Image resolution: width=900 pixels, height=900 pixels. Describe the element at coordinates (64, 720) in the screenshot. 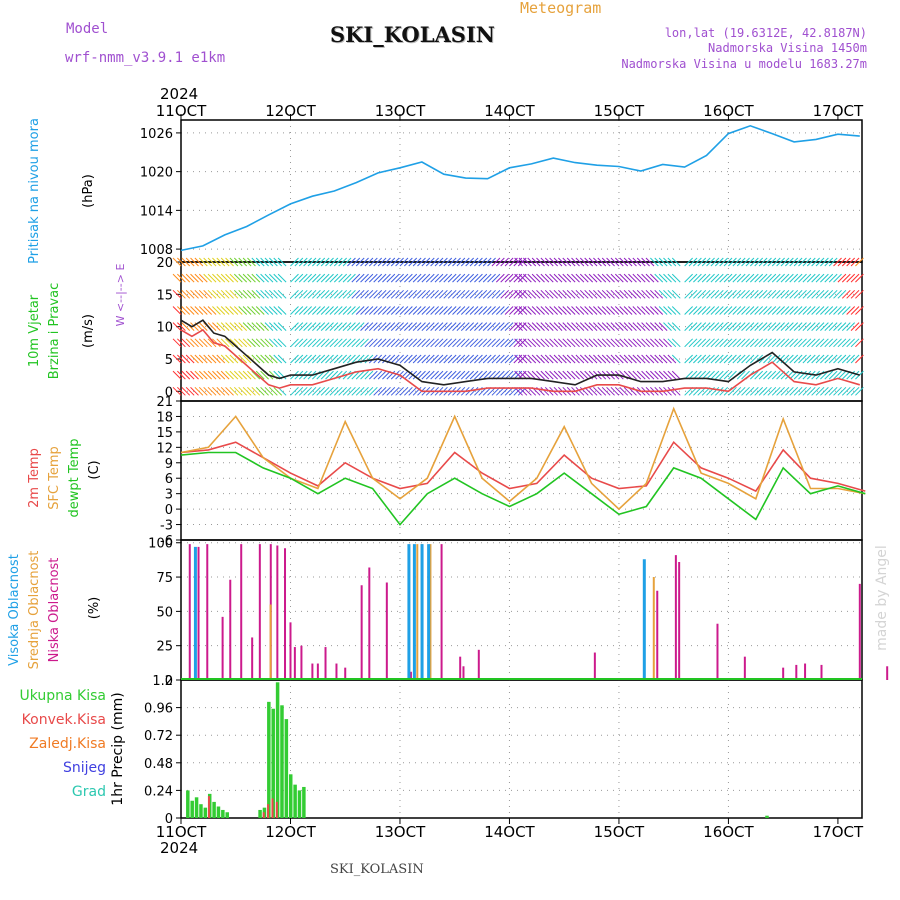

I see `legend-konvek-kisa: Konvek.Kisa` at that location.